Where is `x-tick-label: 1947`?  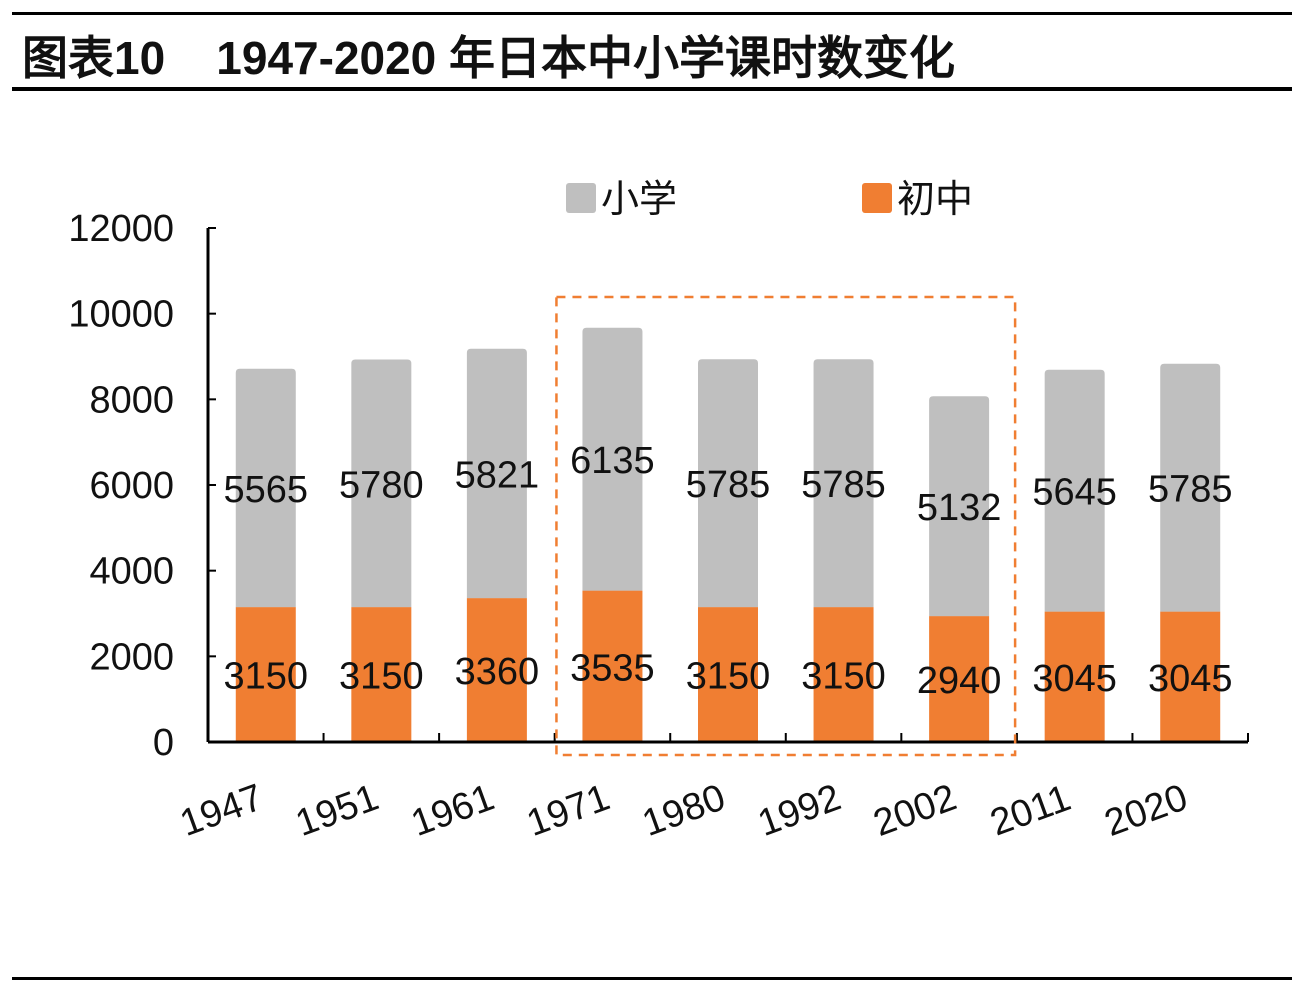
x-tick-label: 1947 is located at coordinates (222, 811).